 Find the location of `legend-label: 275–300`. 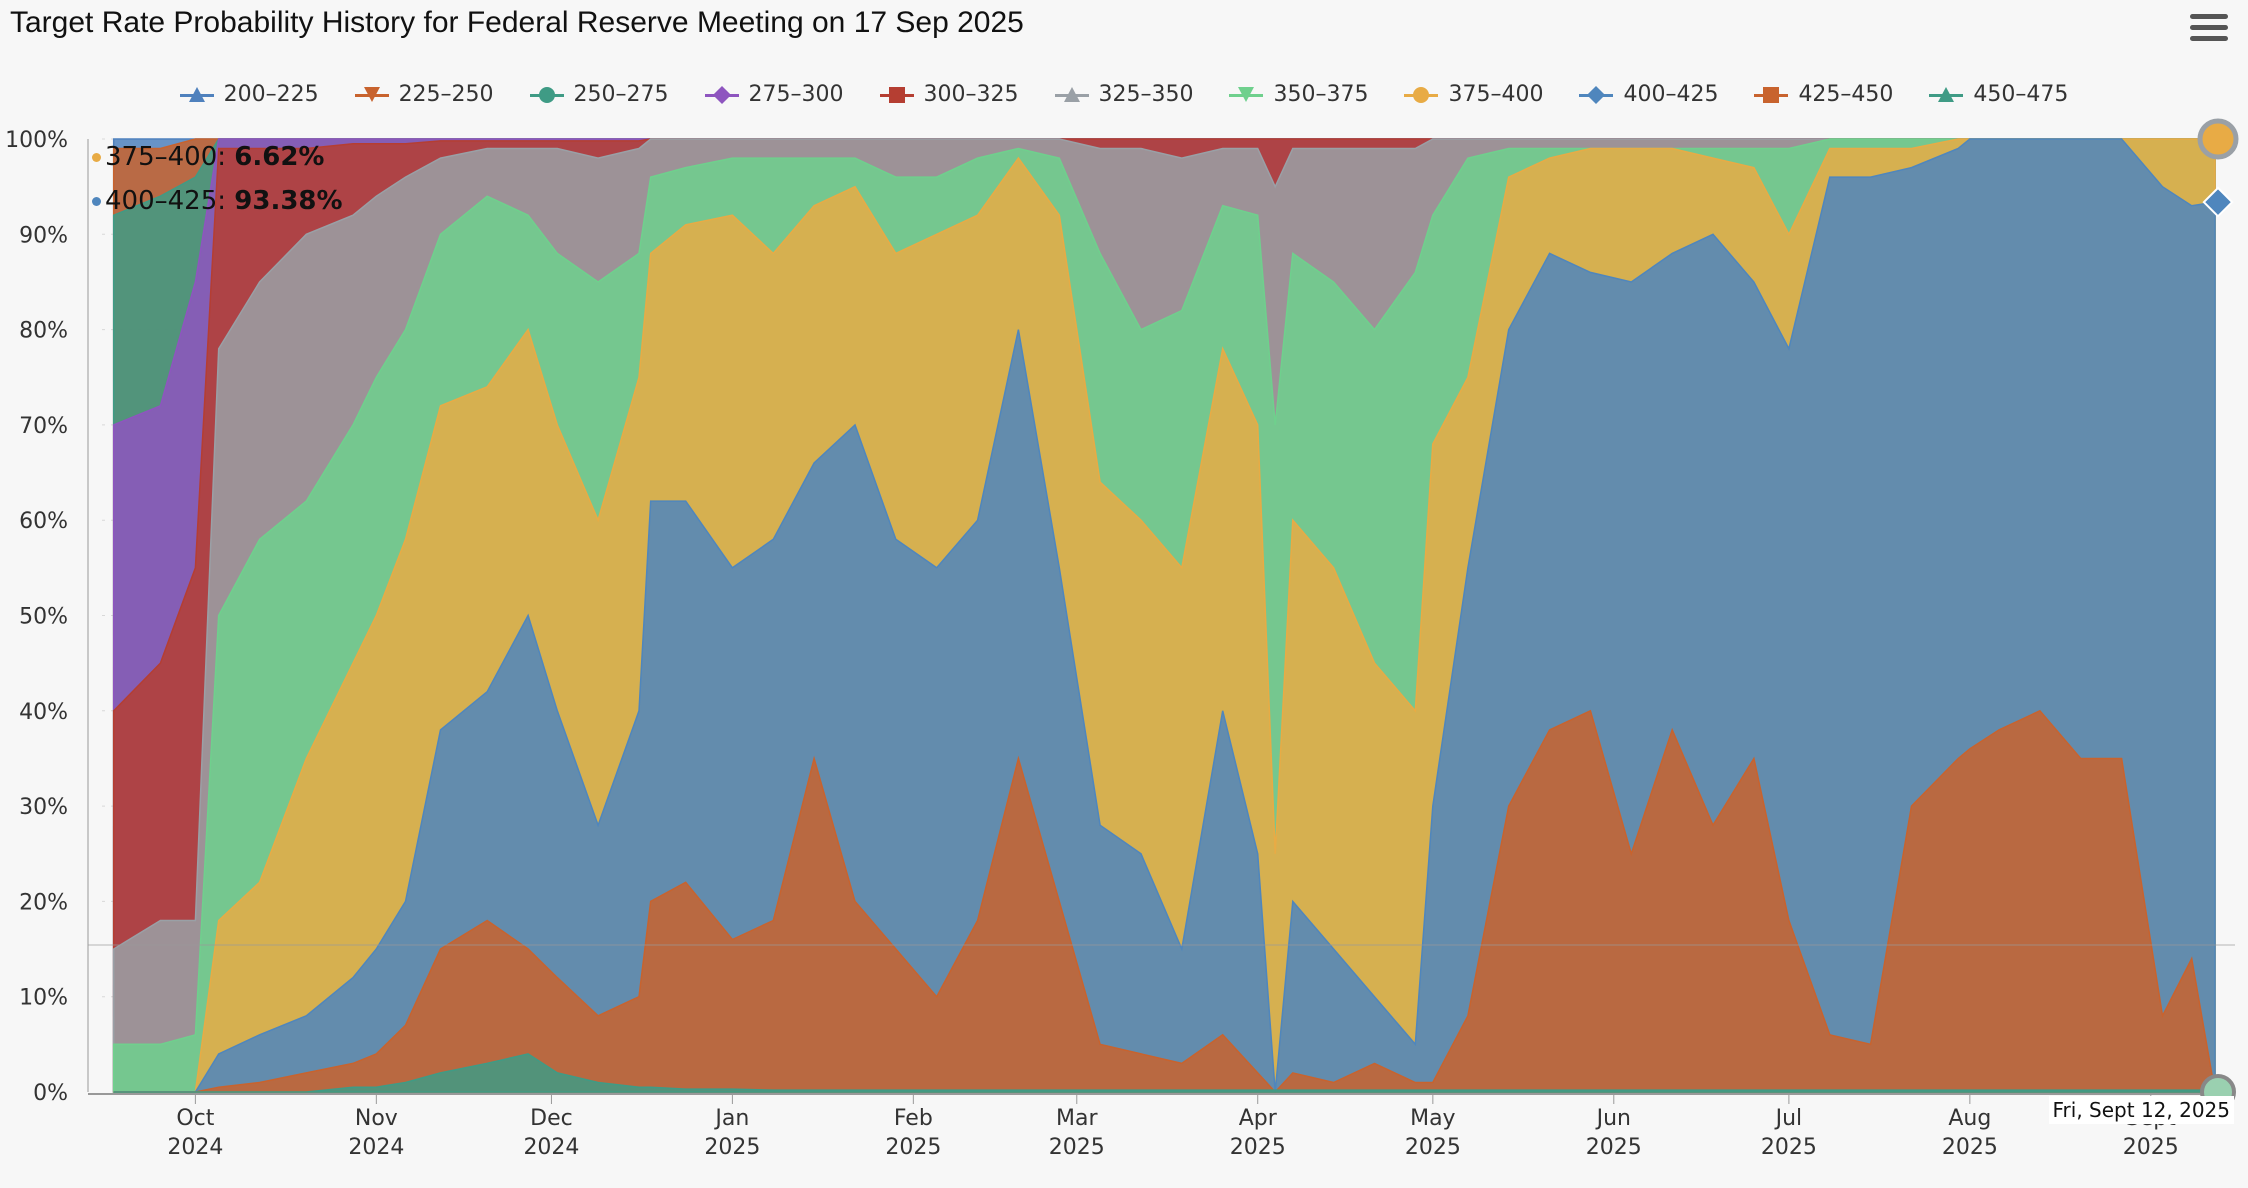

legend-label: 275–300 is located at coordinates (796, 94).